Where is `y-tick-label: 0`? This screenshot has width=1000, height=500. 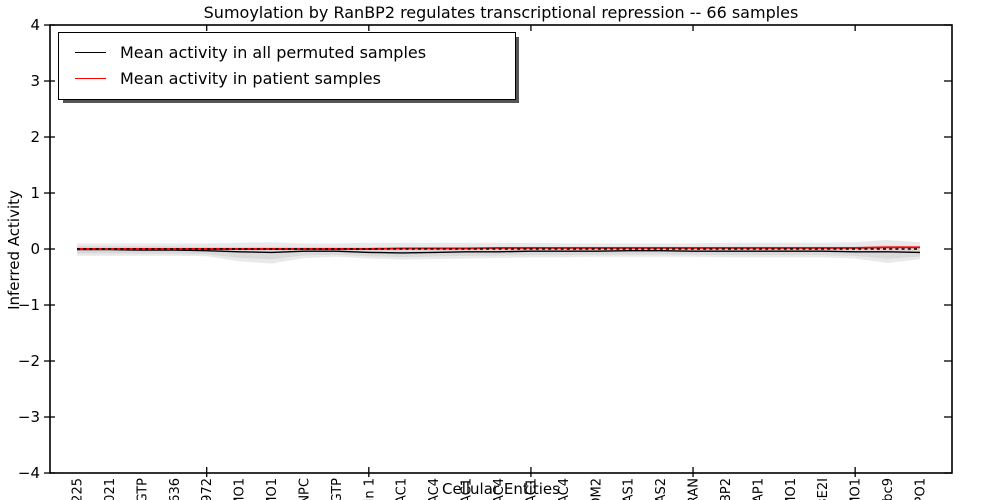 y-tick-label: 0 is located at coordinates (35, 249).